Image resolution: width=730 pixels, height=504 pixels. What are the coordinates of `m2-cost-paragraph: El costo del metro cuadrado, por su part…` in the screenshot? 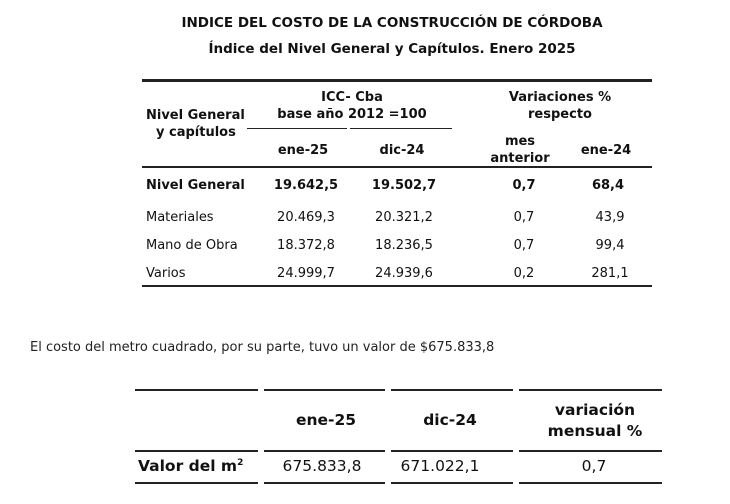 It's located at (262, 347).